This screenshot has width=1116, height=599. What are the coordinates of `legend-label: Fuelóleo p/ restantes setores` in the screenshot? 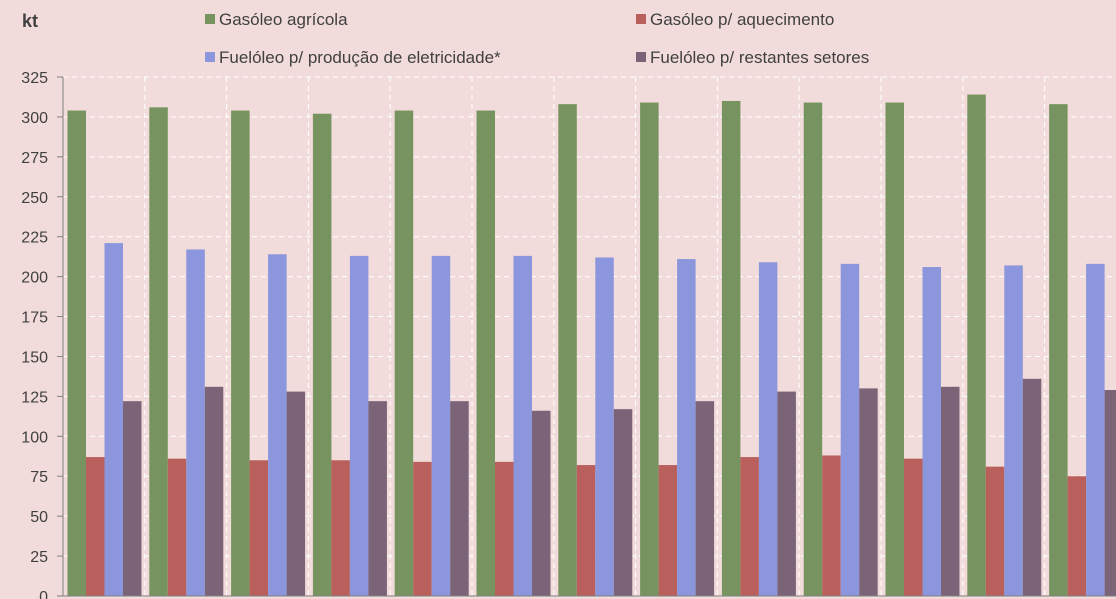 It's located at (759, 57).